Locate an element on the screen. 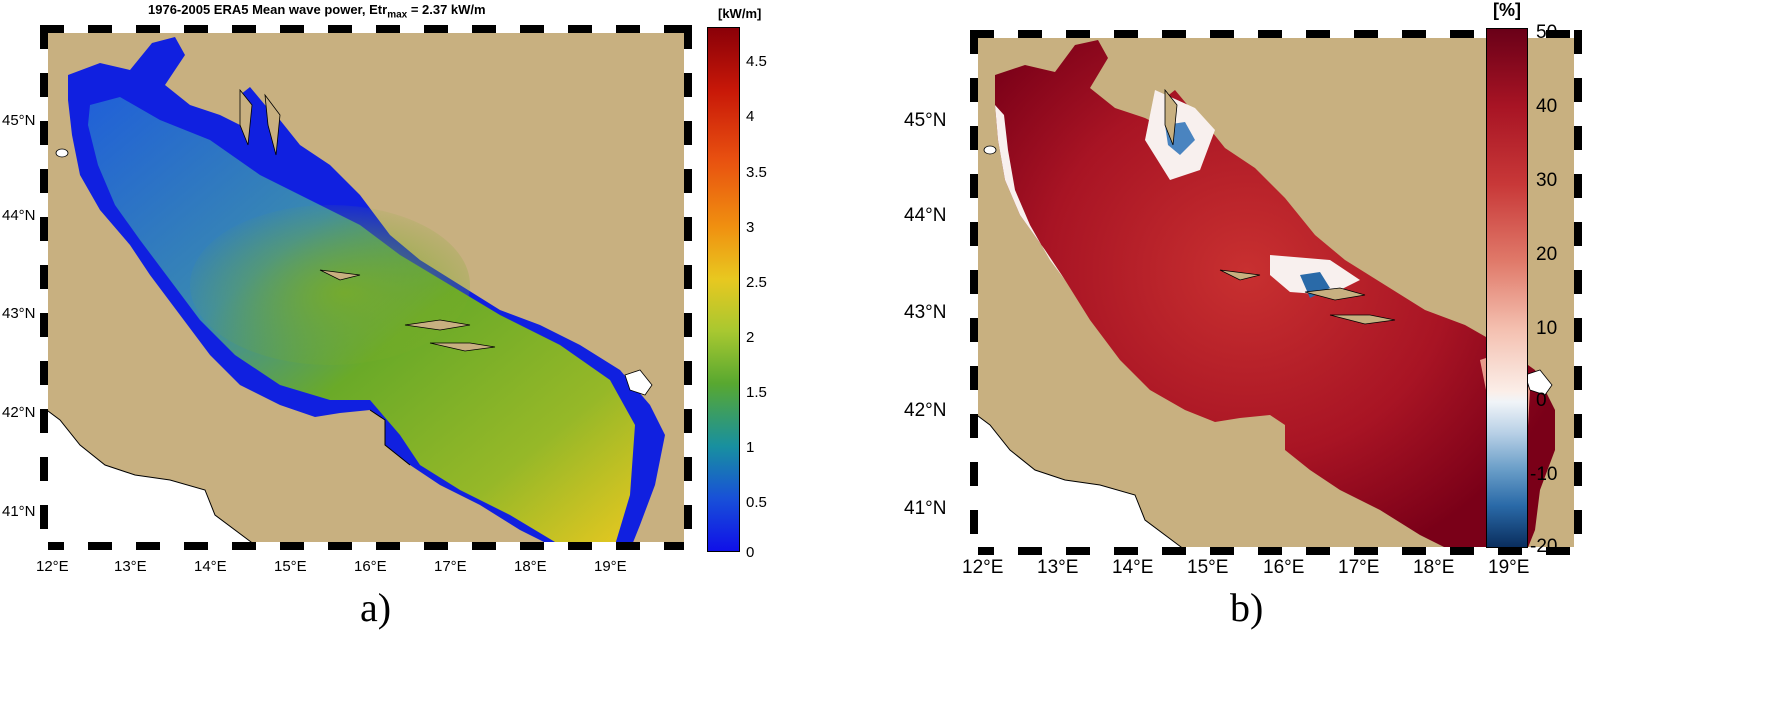  panel-a-colorbar-unit: [kW/m] is located at coordinates (740, 13).